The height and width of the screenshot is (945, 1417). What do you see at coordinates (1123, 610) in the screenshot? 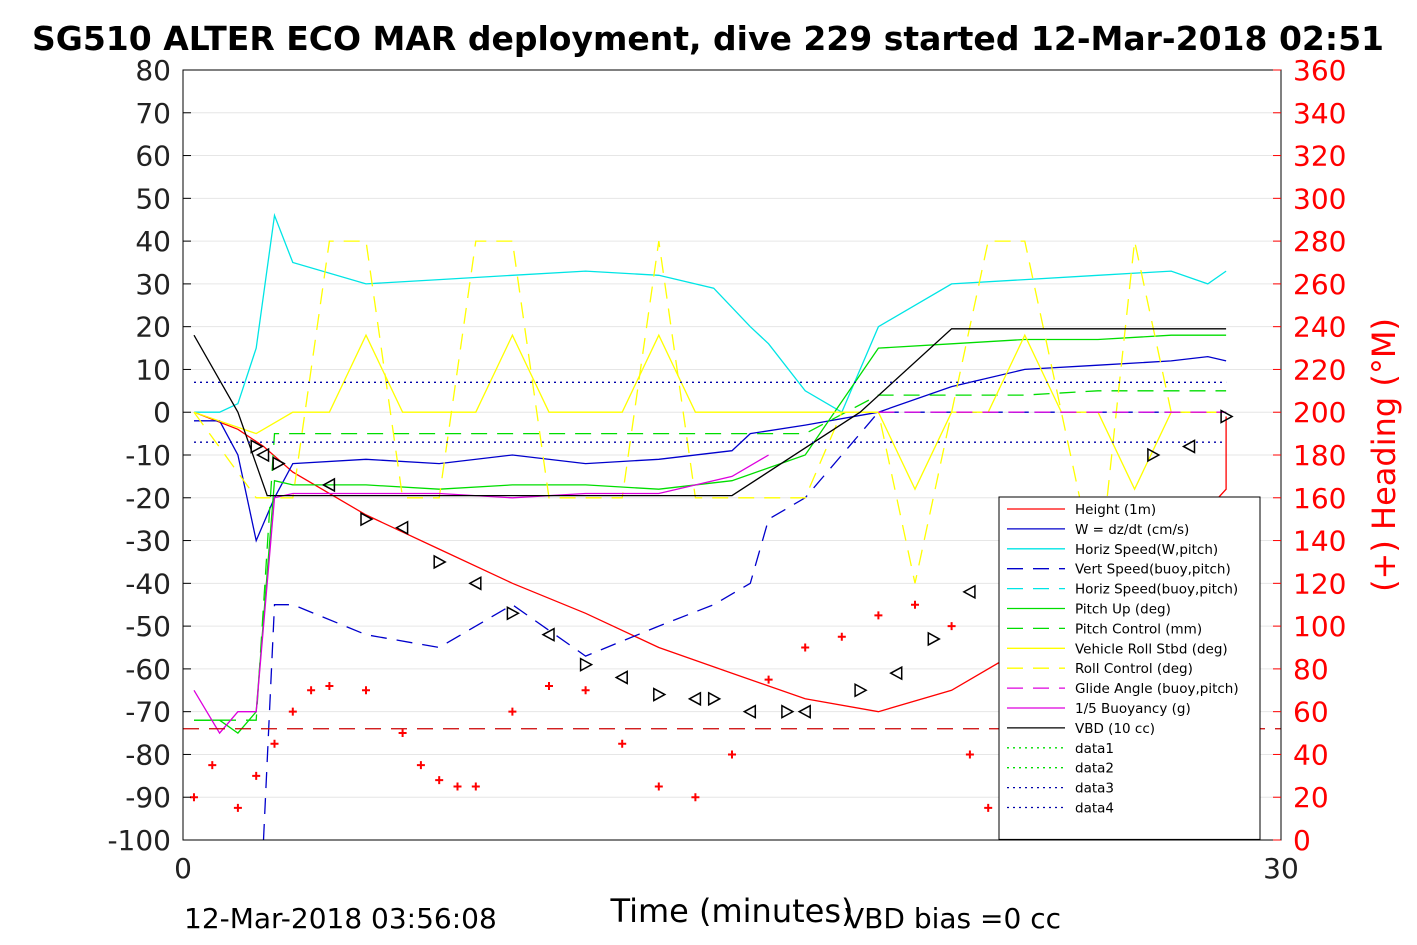
I see `legend-label: Pitch Up (deg)` at bounding box center [1123, 610].